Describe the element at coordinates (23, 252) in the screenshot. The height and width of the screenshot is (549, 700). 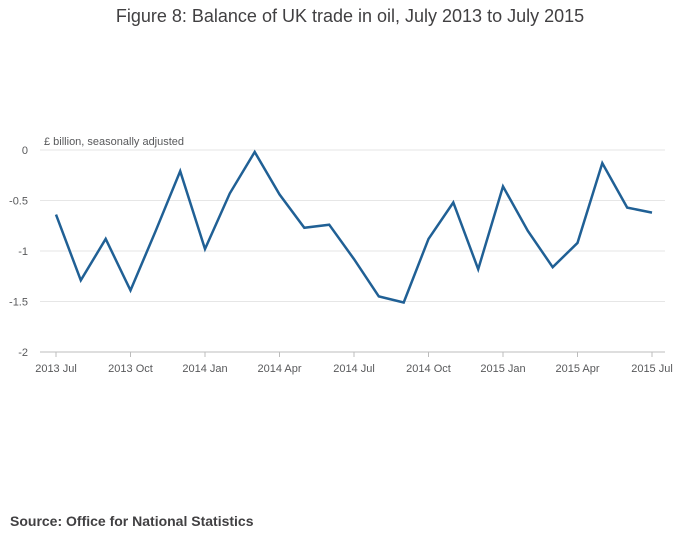
I see `y-tick-label: -1` at that location.